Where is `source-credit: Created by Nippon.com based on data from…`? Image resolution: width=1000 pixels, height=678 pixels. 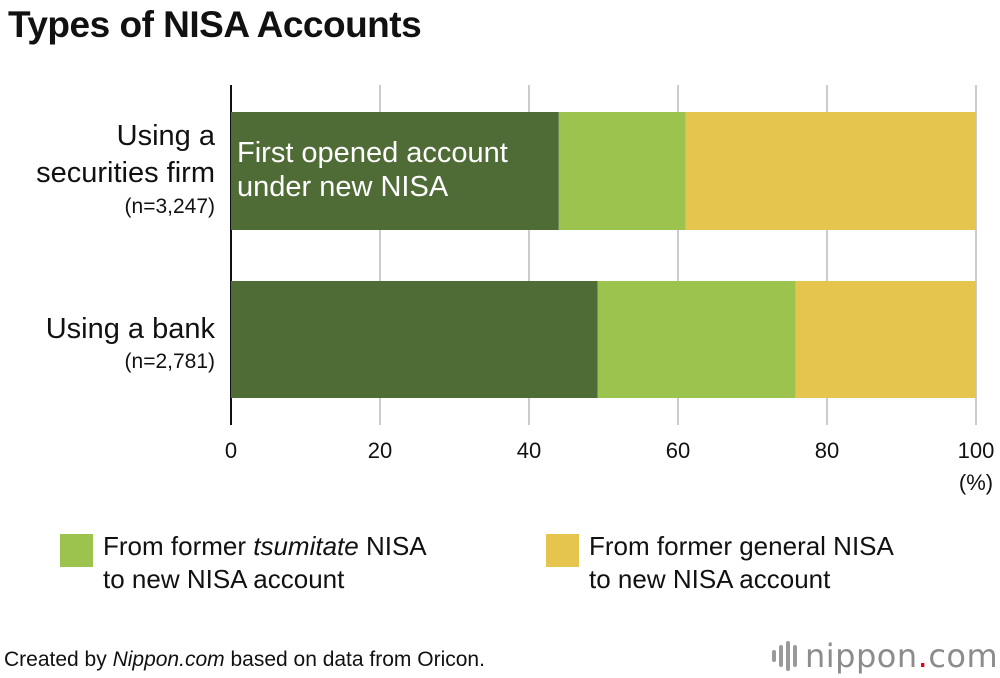
source-credit: Created by Nippon.com based on data from… is located at coordinates (244, 659).